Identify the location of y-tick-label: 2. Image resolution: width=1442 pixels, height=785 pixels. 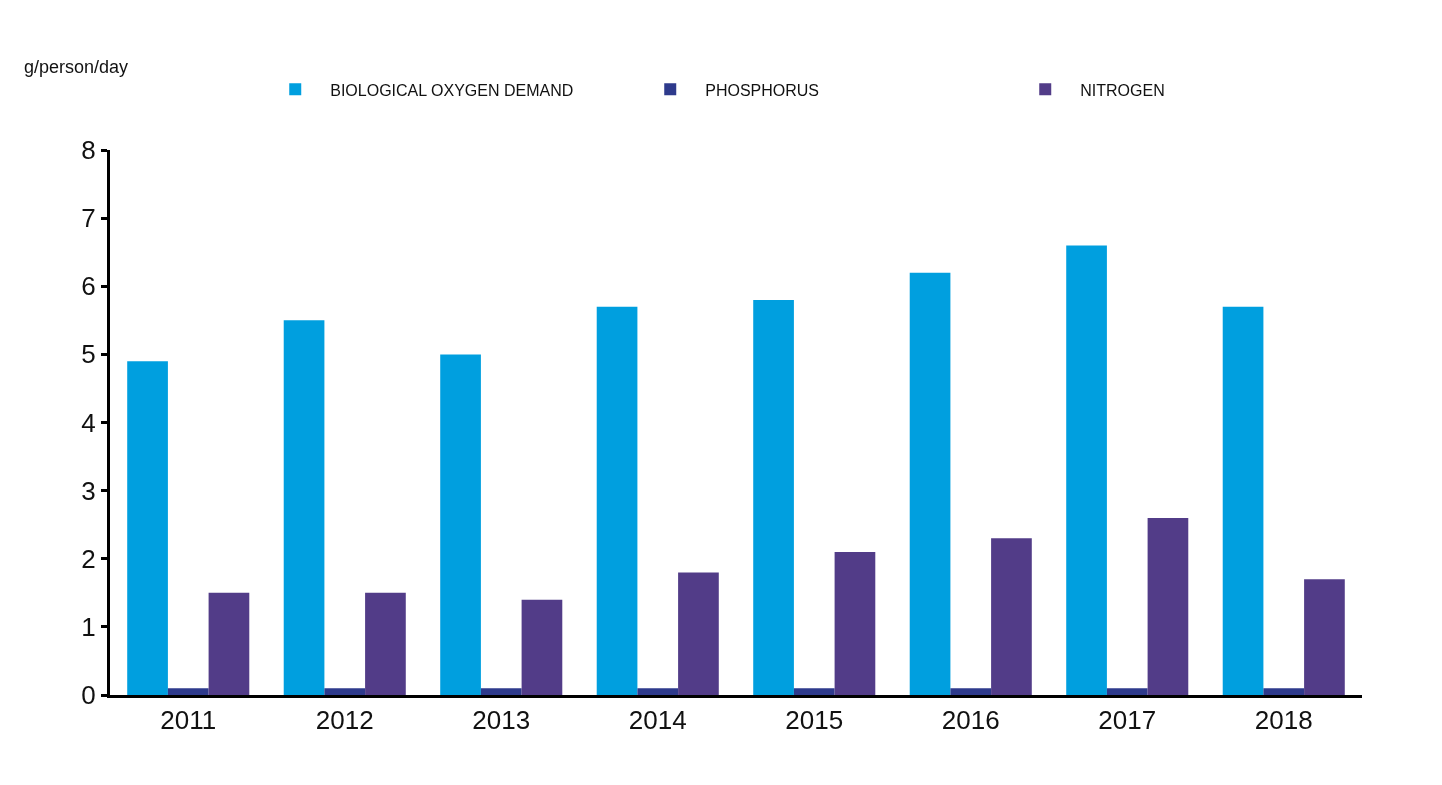
(88, 558).